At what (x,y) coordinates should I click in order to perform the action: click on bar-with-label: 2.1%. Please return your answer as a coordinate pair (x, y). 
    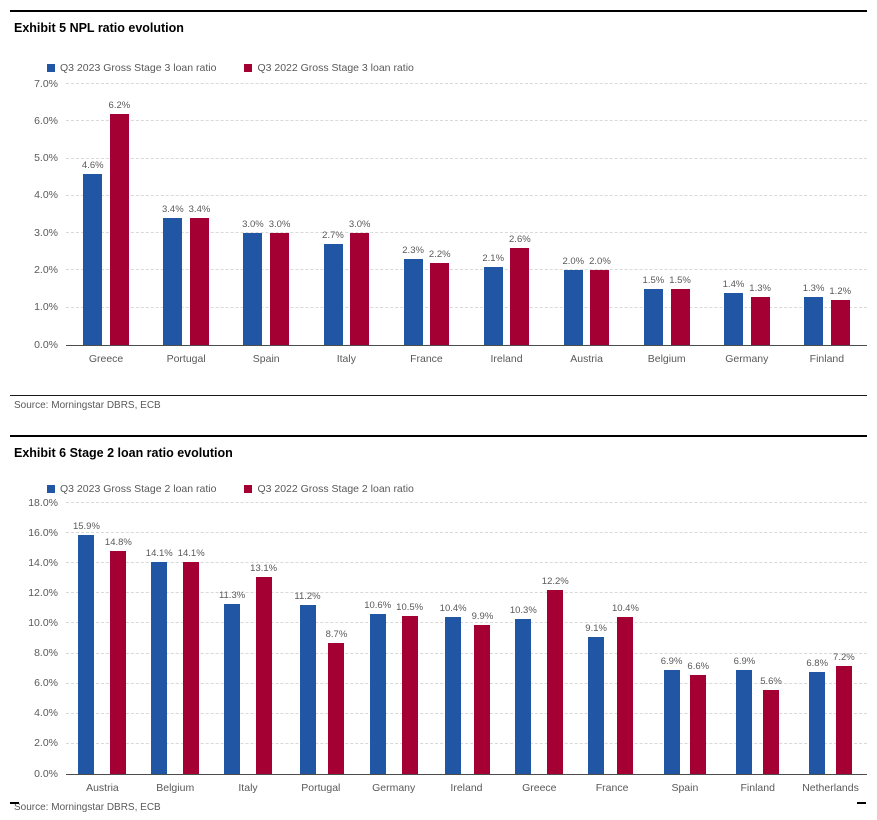
    Looking at the image, I should click on (493, 299).